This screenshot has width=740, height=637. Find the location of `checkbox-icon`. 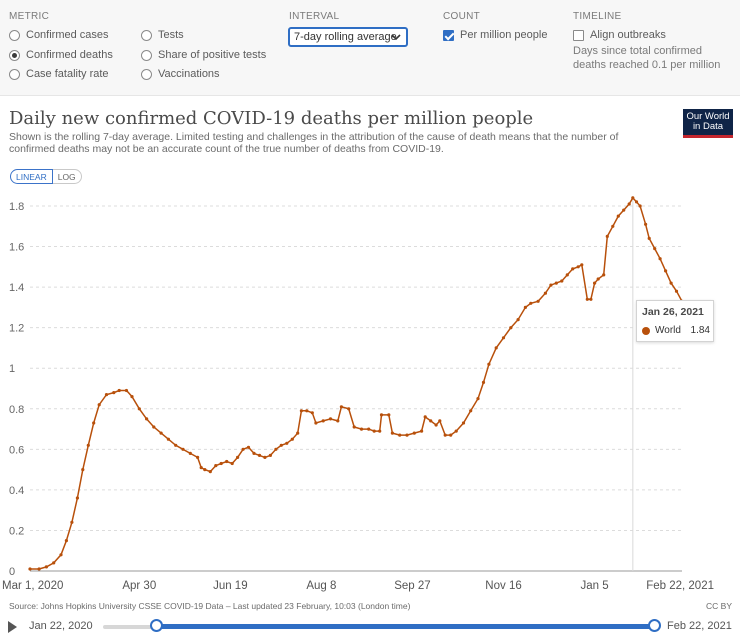

checkbox-icon is located at coordinates (578, 35).